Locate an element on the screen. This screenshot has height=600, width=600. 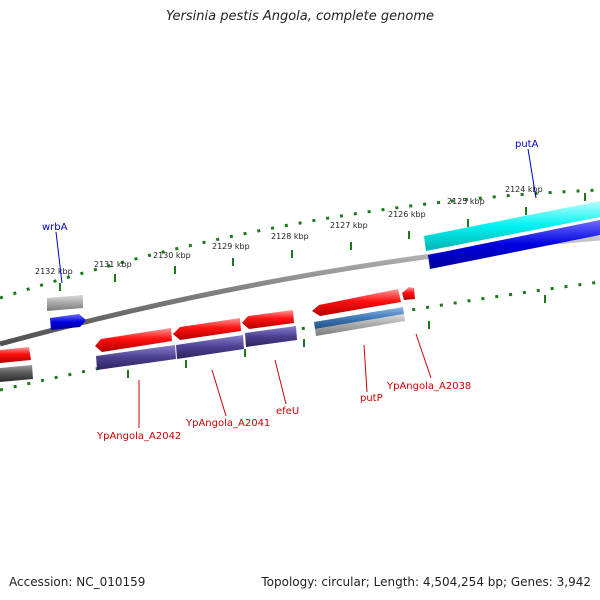
scale-label: 2124 kbp is located at coordinates (524, 189).